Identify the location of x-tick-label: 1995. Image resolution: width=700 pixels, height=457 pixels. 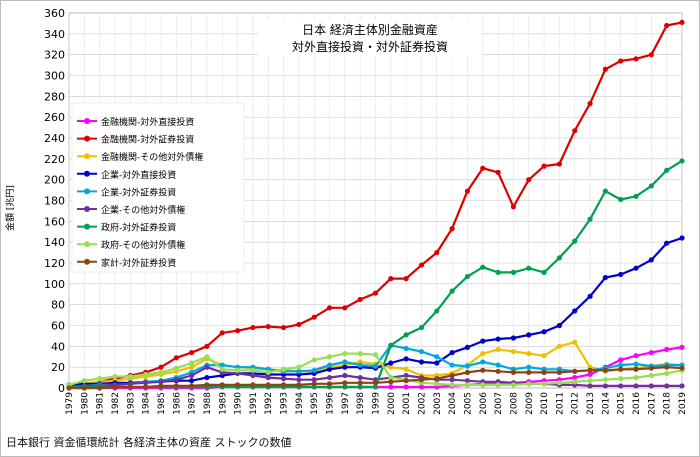
(315, 403).